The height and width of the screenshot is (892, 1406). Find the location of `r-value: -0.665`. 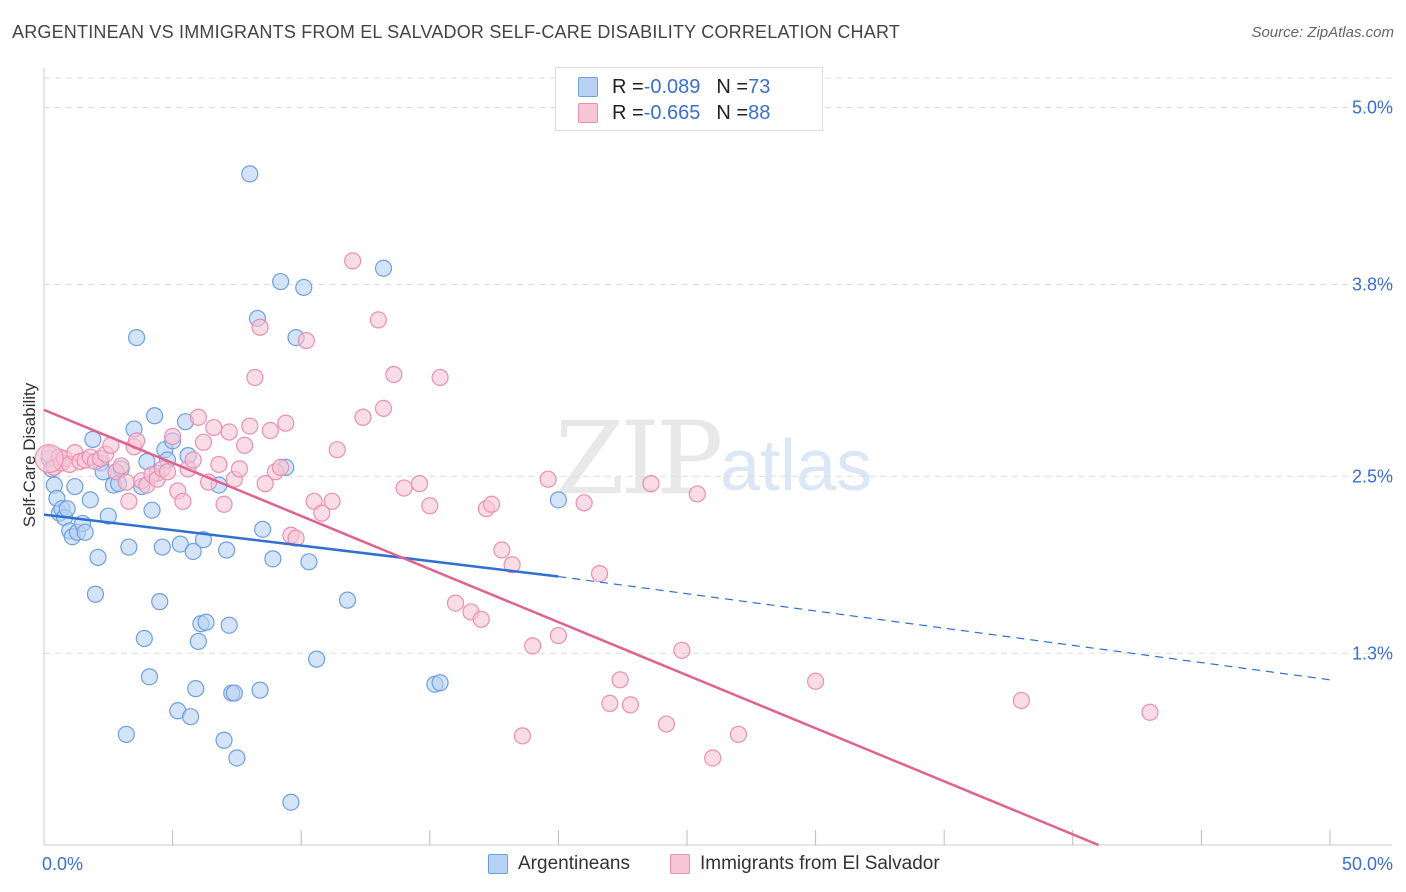

r-value: -0.665 is located at coordinates (672, 112).